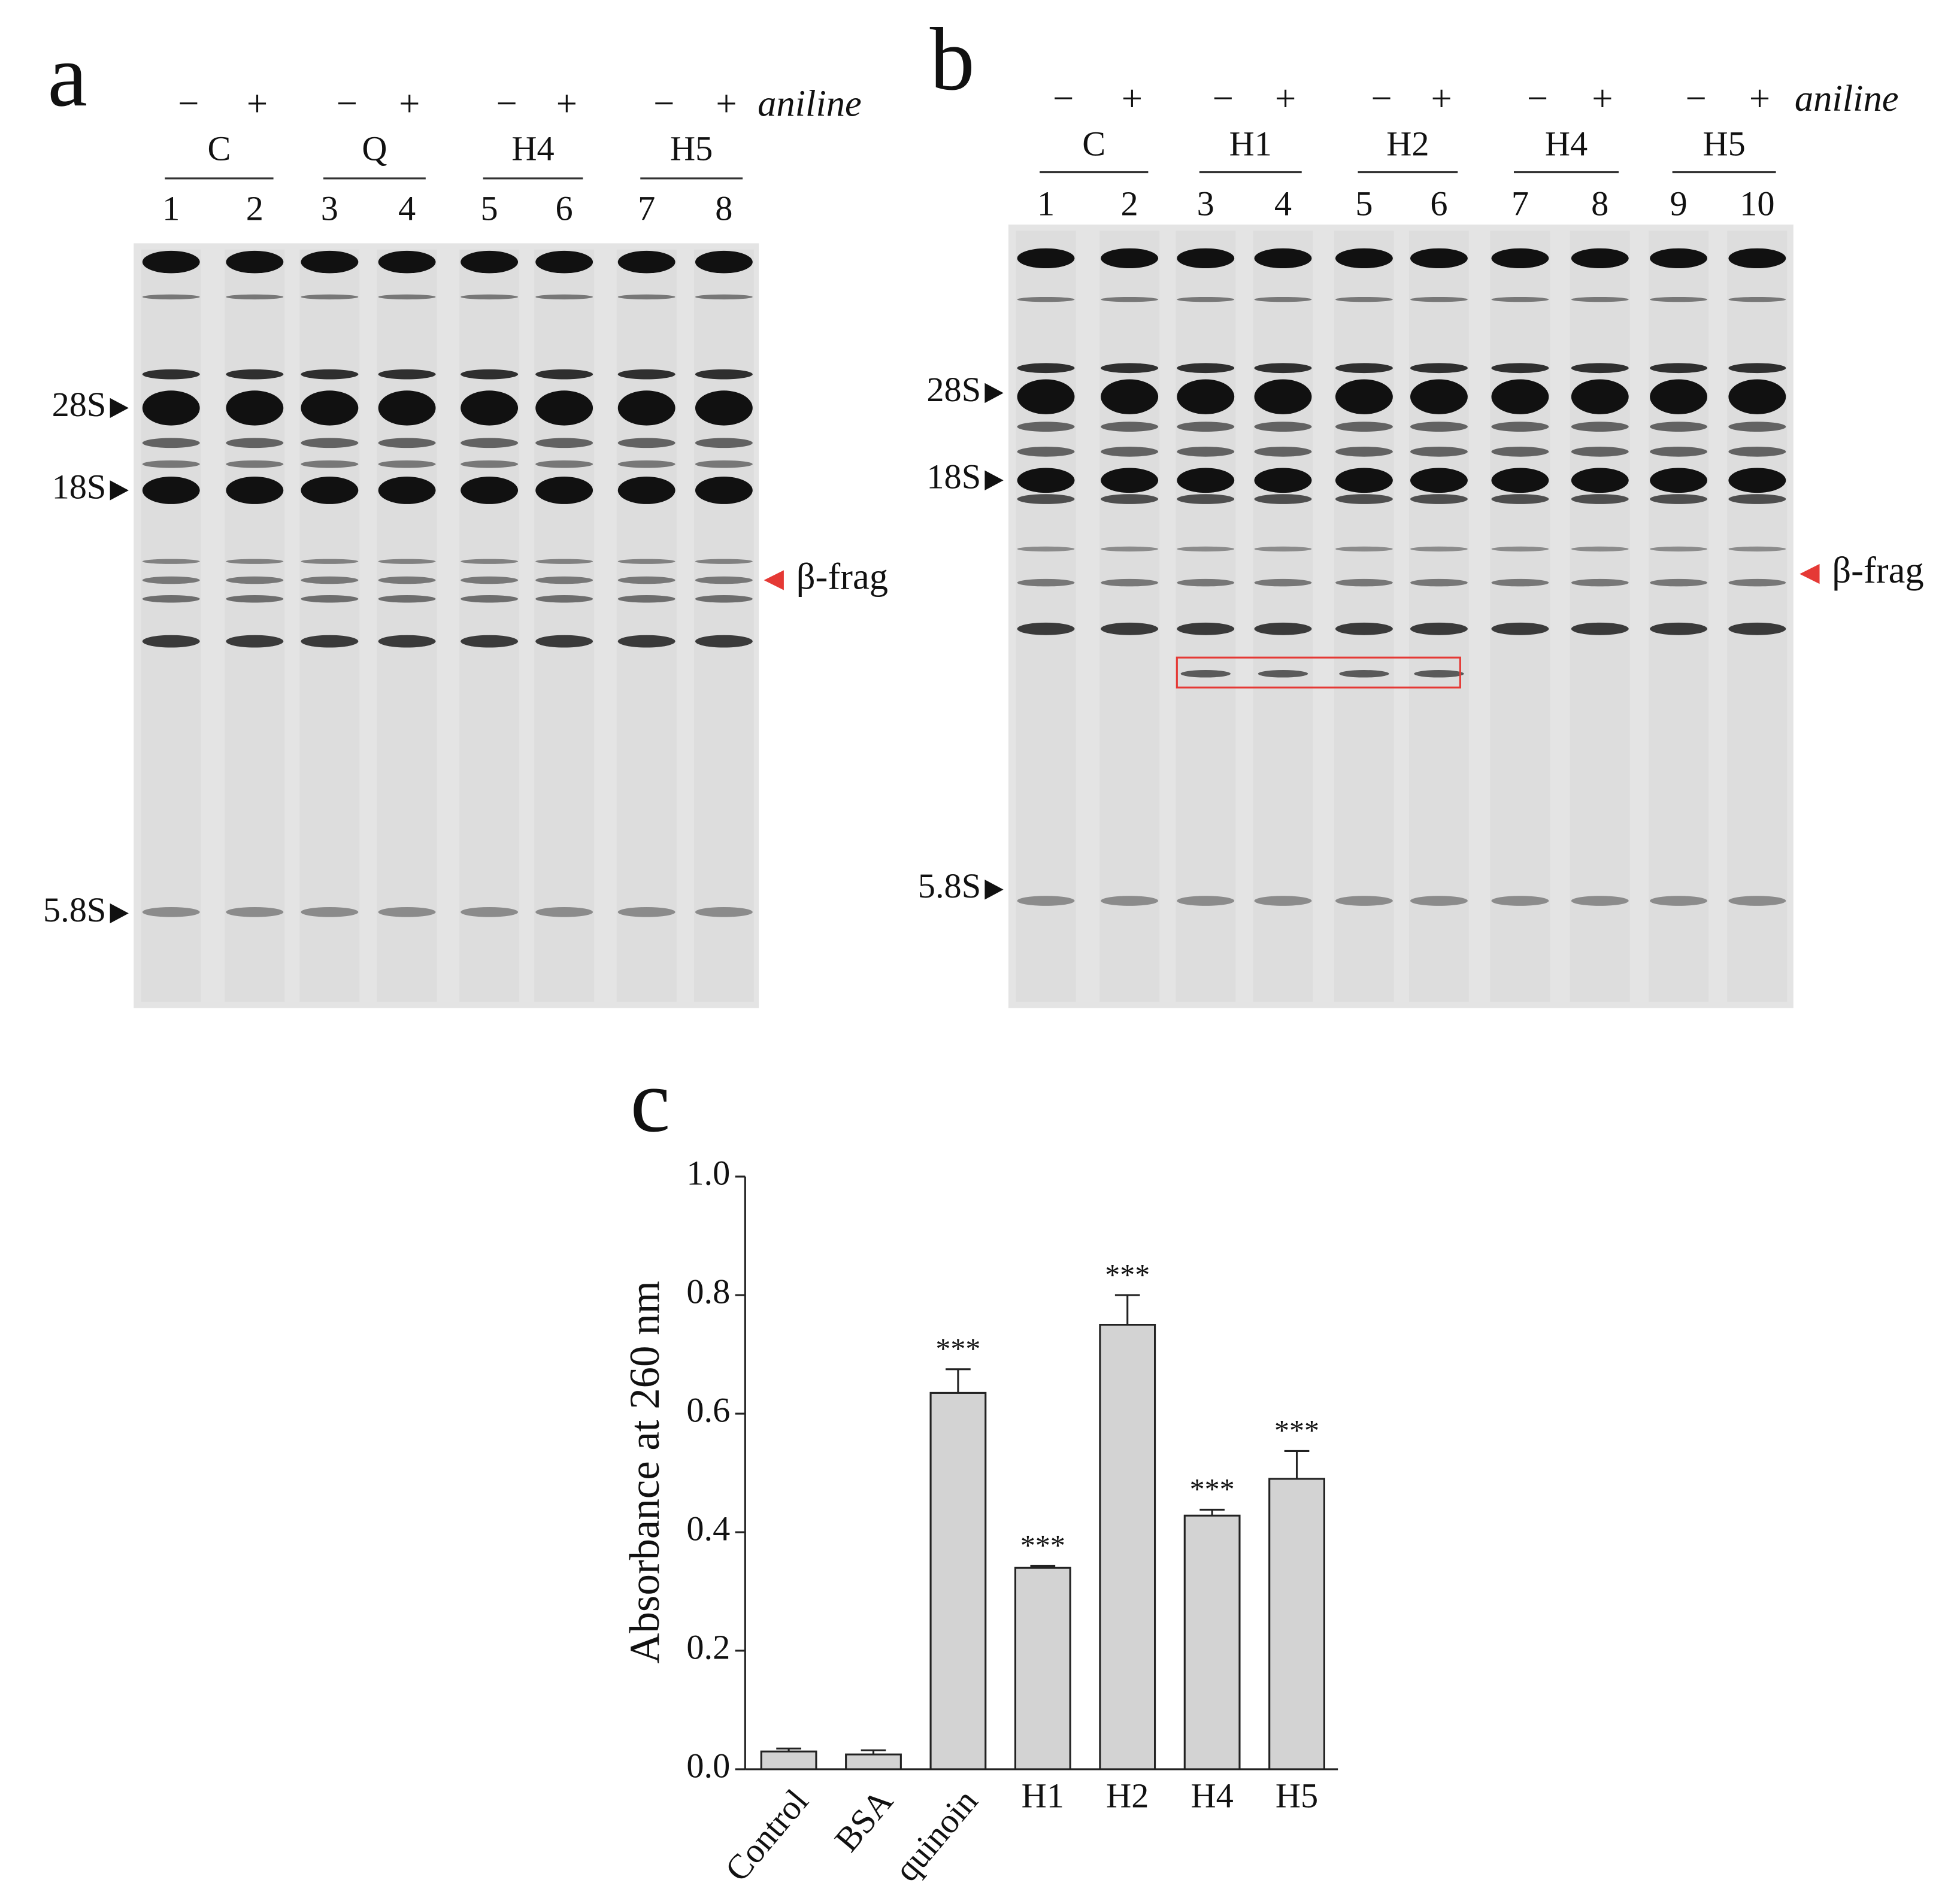 This screenshot has height=1904, width=1957. I want to click on group-label: C, so click(219, 148).